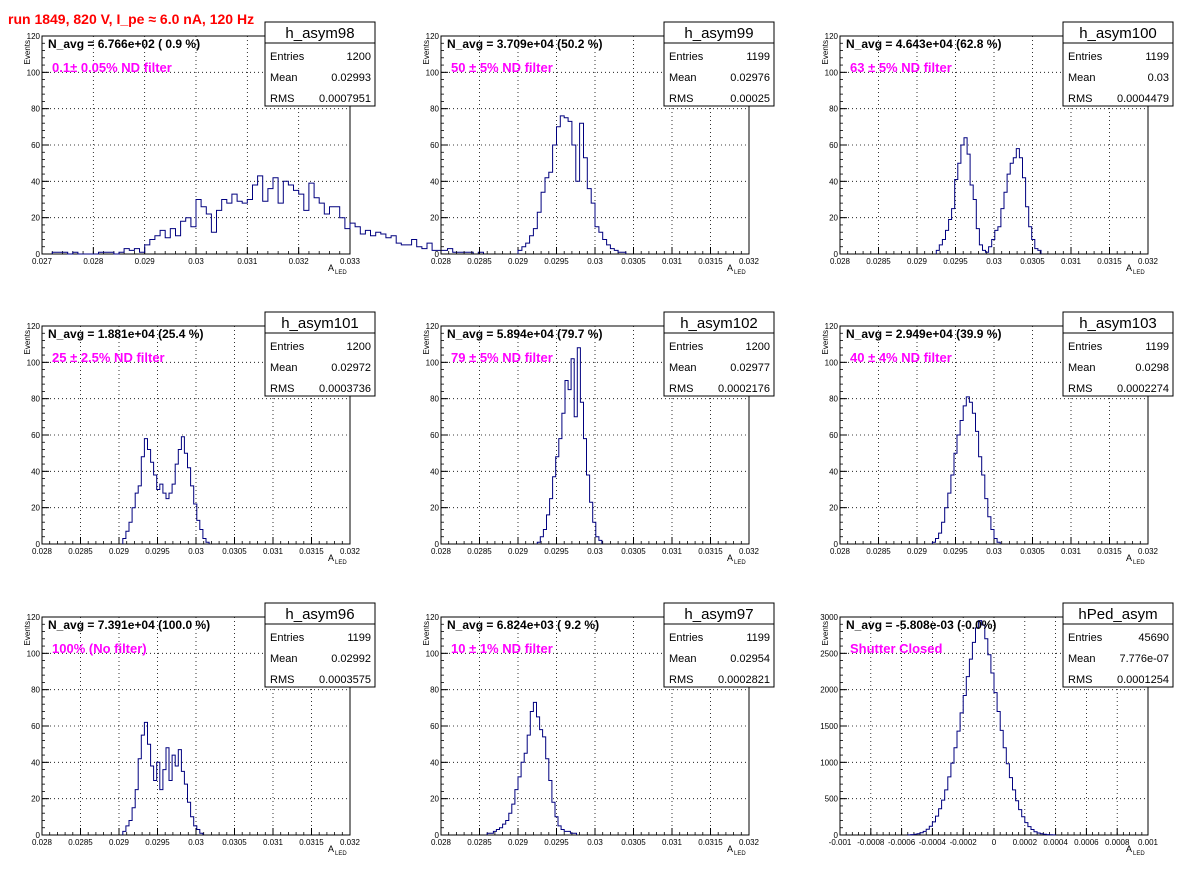 The width and height of the screenshot is (1196, 872). What do you see at coordinates (99, 648) in the screenshot?
I see `filter-annotation: 100% (No filter)` at bounding box center [99, 648].